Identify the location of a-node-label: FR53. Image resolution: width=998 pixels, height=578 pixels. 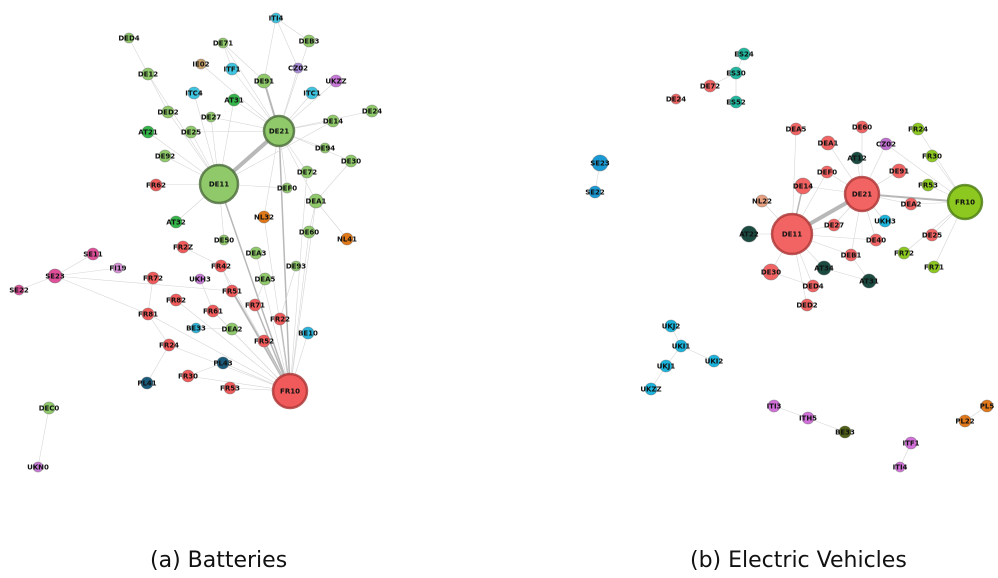
(230, 389).